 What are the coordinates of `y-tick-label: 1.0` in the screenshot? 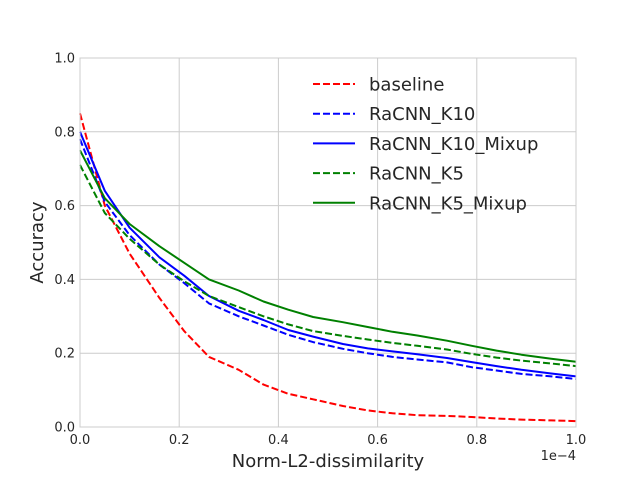 It's located at (64, 59).